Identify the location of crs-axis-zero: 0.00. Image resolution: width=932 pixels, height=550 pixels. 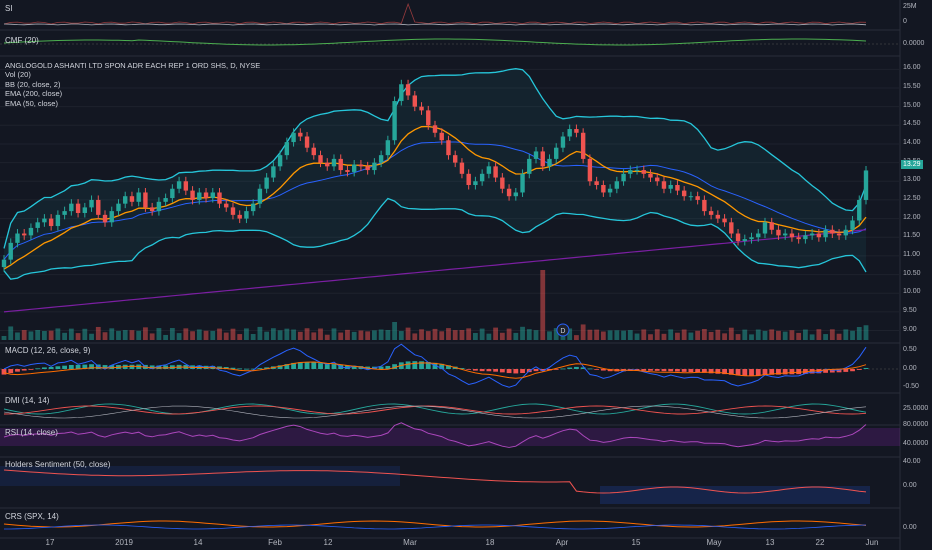
(910, 527).